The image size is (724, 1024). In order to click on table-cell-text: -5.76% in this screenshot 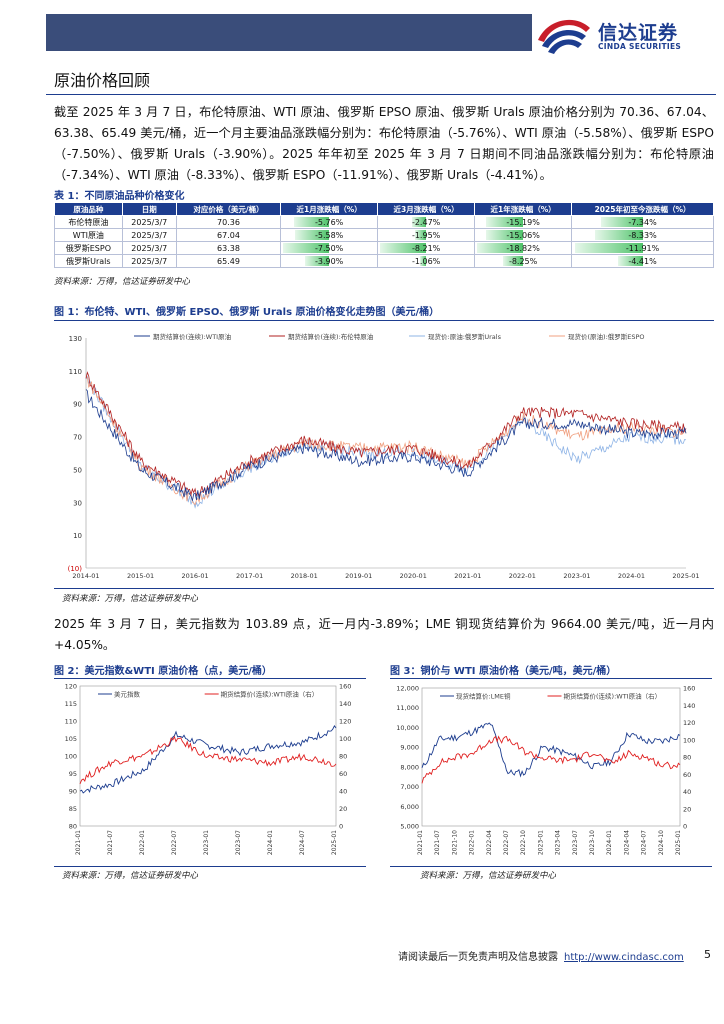, I will do `click(329, 222)`.